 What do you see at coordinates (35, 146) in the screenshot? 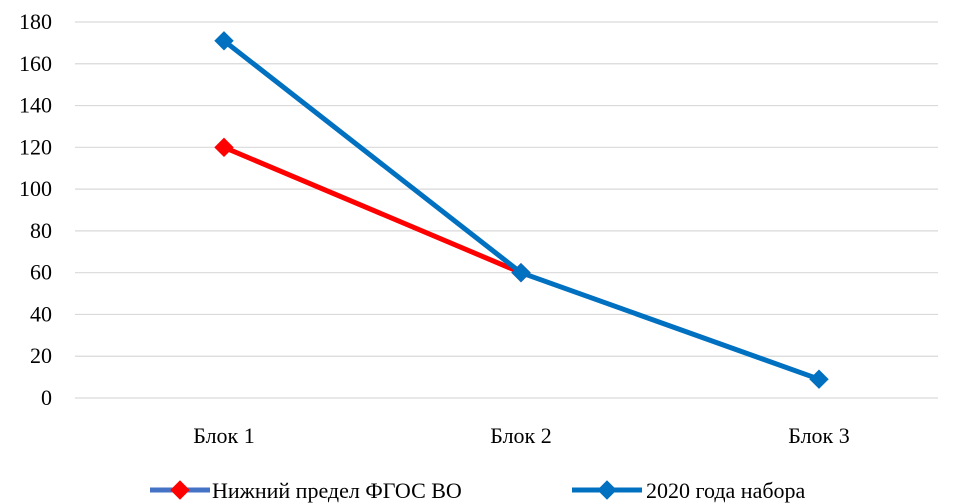
I see `y-tick-label: 120` at bounding box center [35, 146].